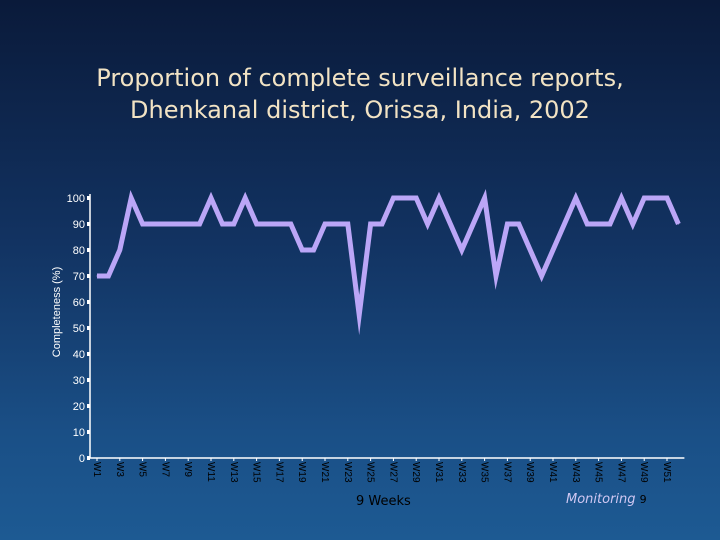  Describe the element at coordinates (347, 472) in the screenshot. I see `x-tick-label: W23` at that location.